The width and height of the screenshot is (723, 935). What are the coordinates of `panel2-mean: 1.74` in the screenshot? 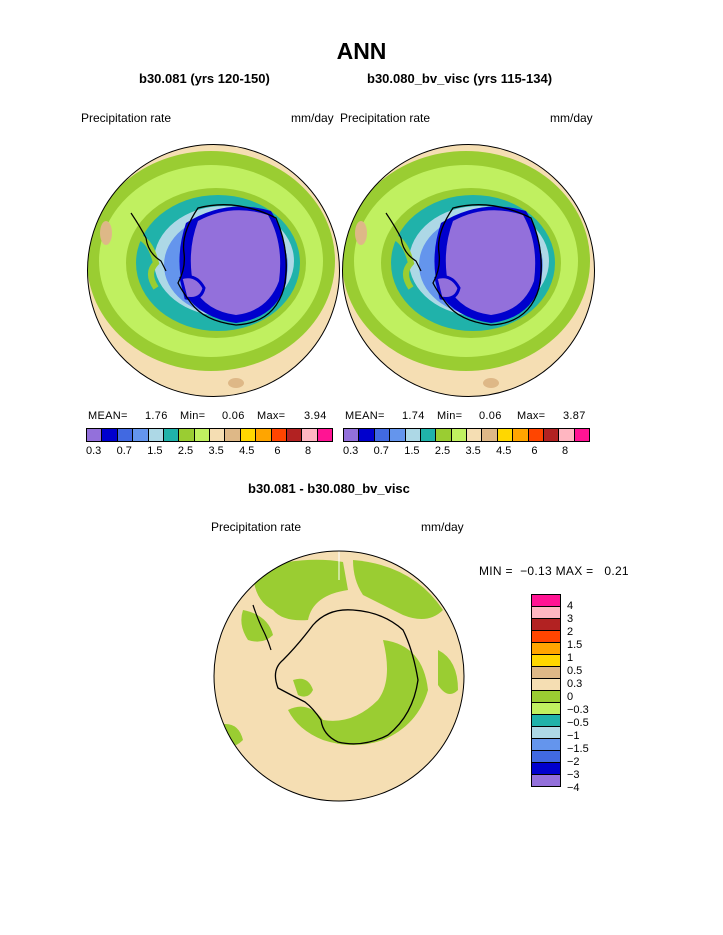 It's located at (413, 416).